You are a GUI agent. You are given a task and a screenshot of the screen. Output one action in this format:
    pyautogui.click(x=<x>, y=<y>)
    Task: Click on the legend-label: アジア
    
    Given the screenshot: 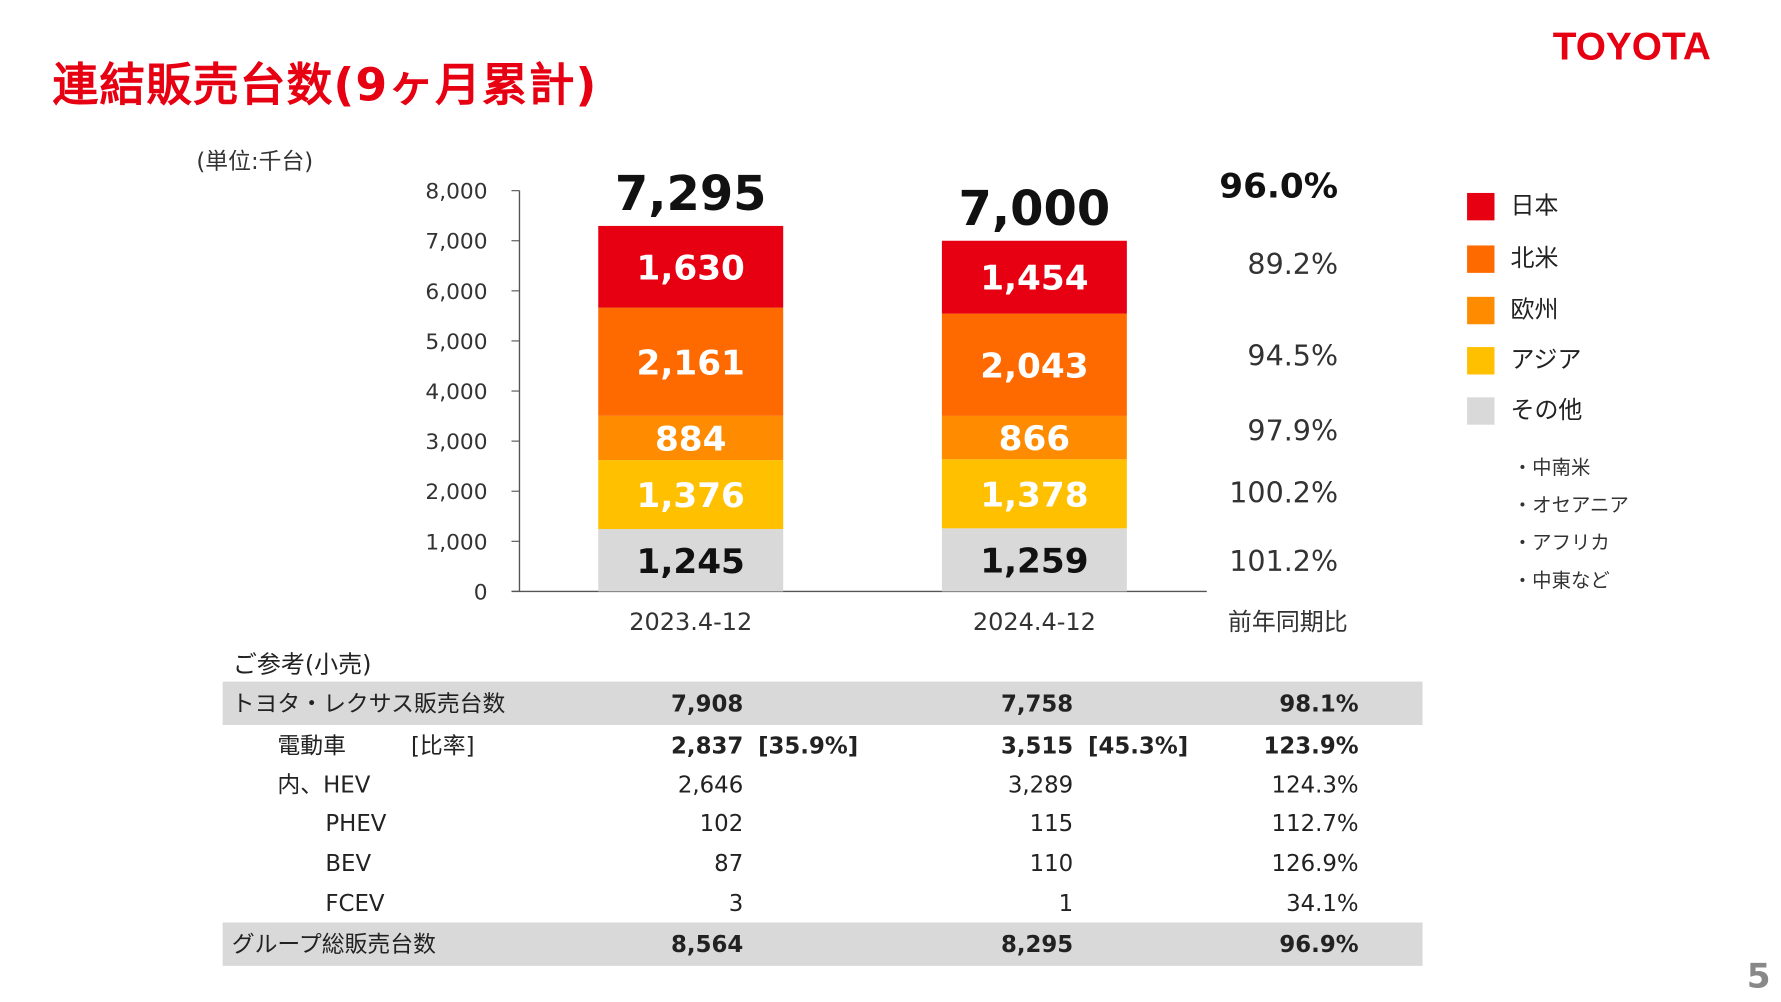 What is the action you would take?
    pyautogui.click(x=1546, y=359)
    